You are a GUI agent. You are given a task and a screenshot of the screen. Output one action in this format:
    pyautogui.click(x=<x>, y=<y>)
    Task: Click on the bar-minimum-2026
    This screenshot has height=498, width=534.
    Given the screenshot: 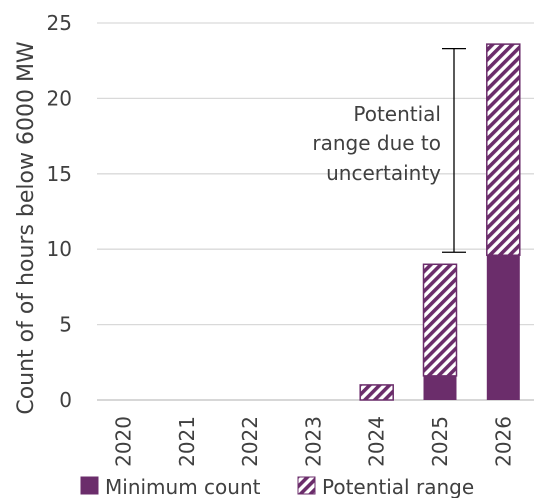 What is the action you would take?
    pyautogui.click(x=503, y=327)
    